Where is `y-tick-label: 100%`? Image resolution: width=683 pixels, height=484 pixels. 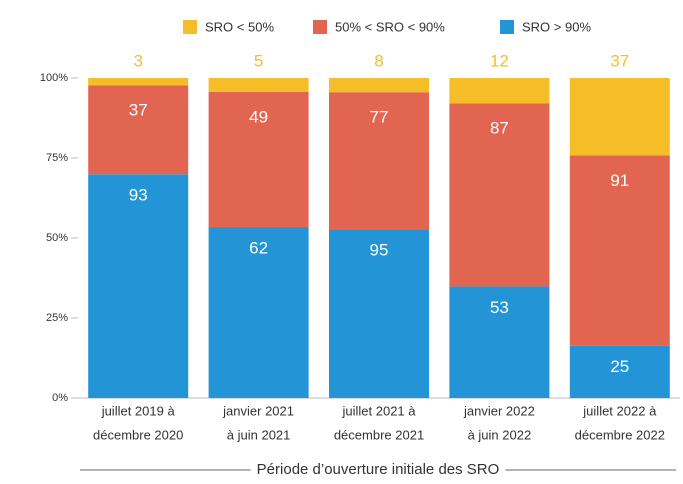
y-tick-label: 100% is located at coordinates (54, 78).